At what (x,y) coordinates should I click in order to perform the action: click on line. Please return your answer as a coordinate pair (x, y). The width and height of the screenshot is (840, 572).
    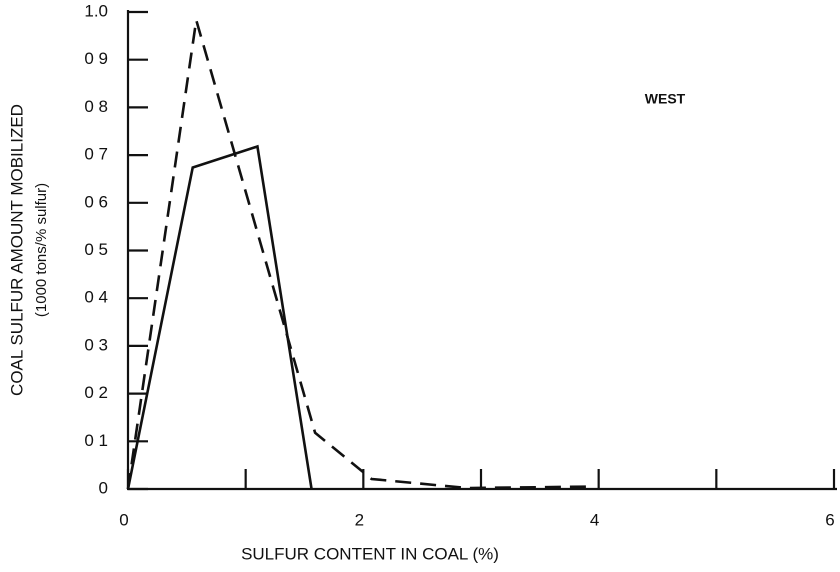
    Looking at the image, I should click on (219, 317).